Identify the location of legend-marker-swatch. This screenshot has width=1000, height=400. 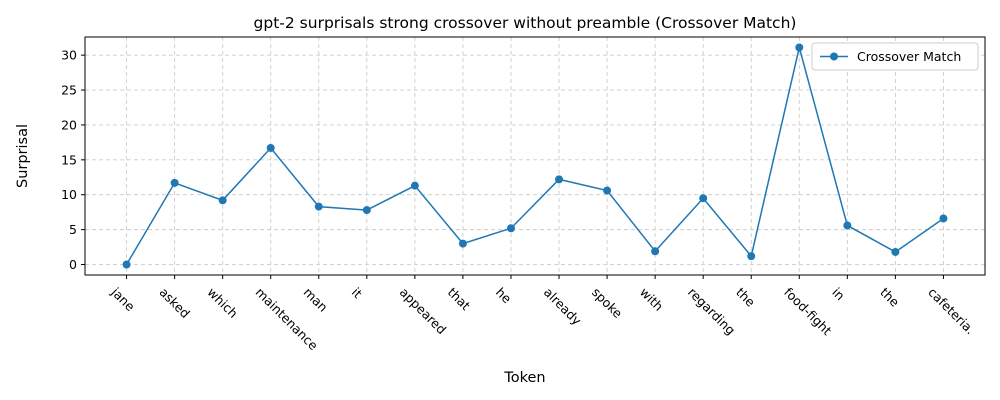
(834, 56).